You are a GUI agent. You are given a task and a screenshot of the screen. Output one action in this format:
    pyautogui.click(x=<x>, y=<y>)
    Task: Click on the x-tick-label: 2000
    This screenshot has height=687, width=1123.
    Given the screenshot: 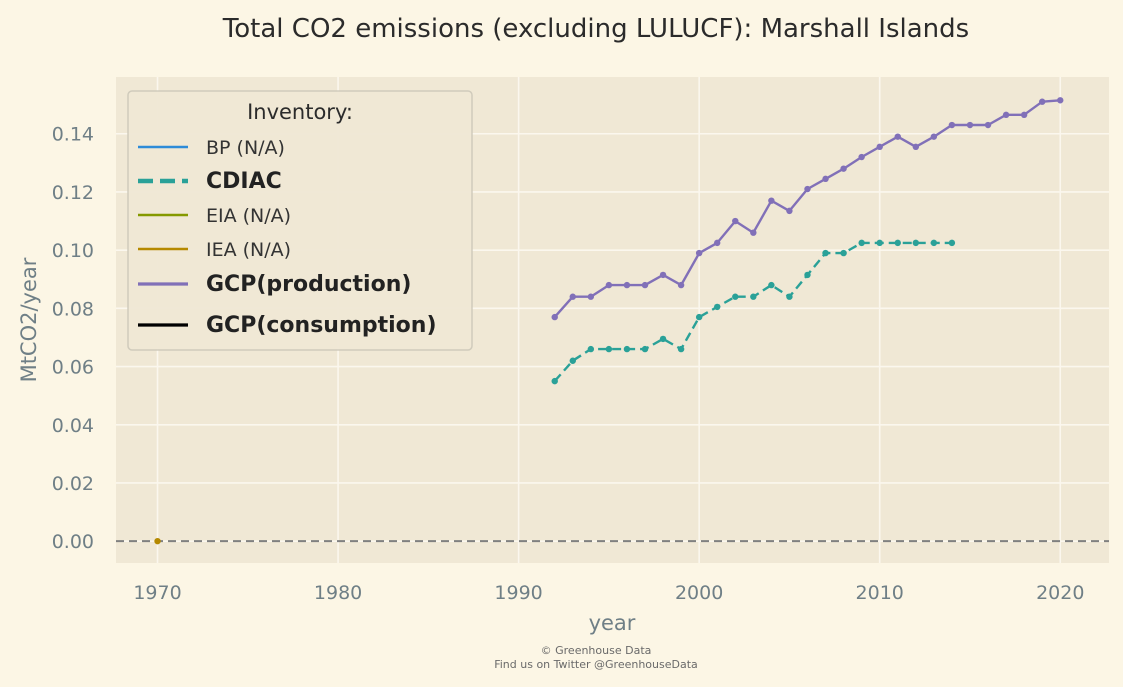 What is the action you would take?
    pyautogui.click(x=699, y=593)
    